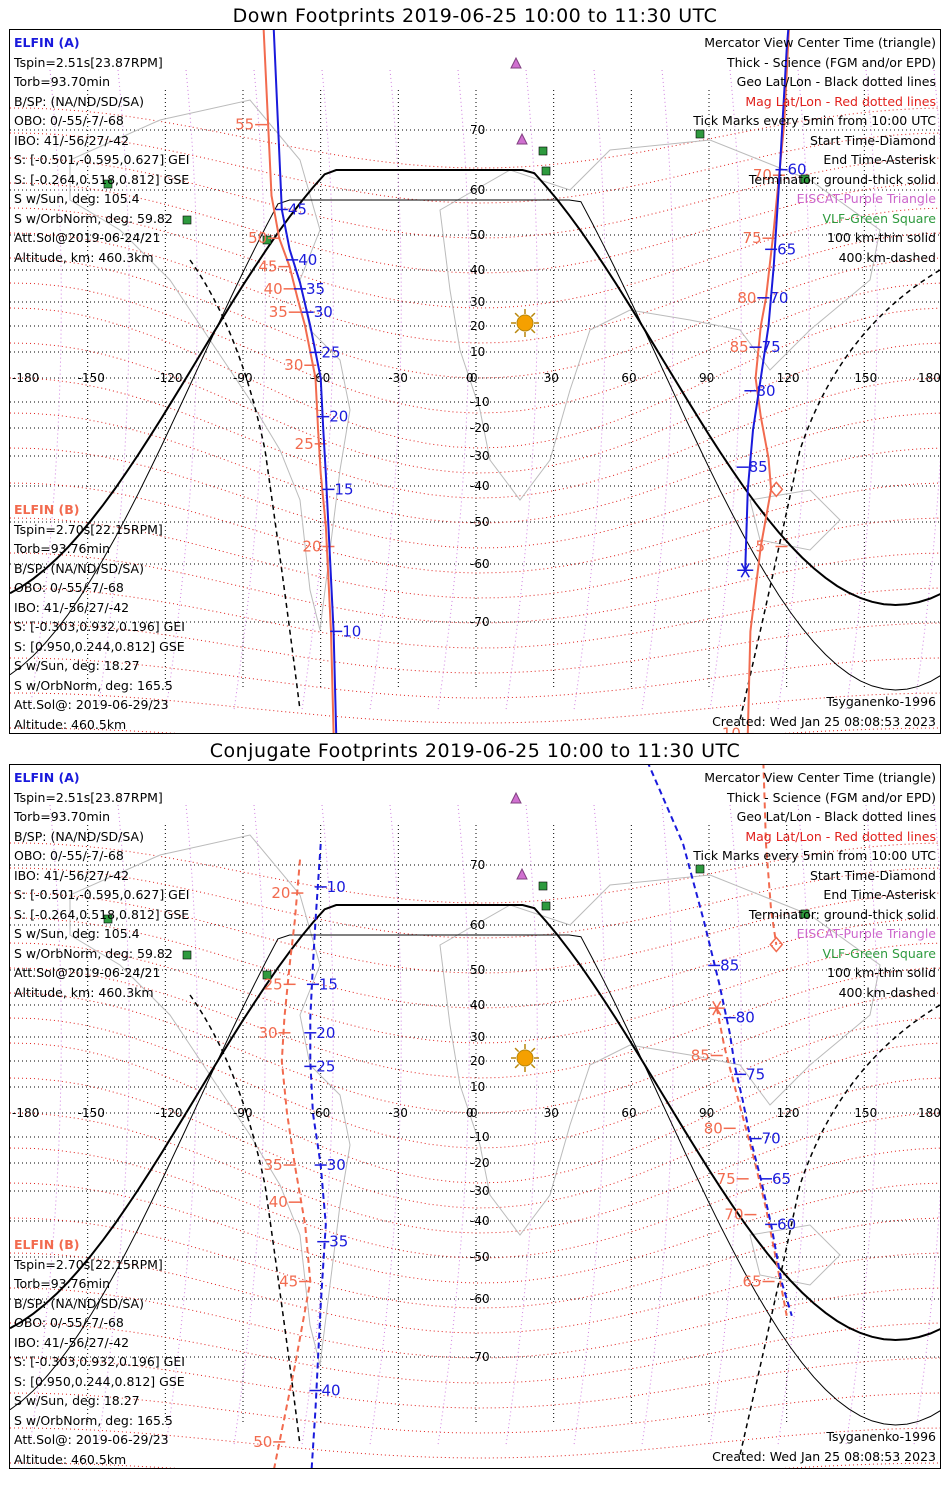 This screenshot has height=1500, width=950. Describe the element at coordinates (79, 101) in the screenshot. I see `elfin-a-param-line: B/SP: (NA/ND/SD/SA)` at that location.